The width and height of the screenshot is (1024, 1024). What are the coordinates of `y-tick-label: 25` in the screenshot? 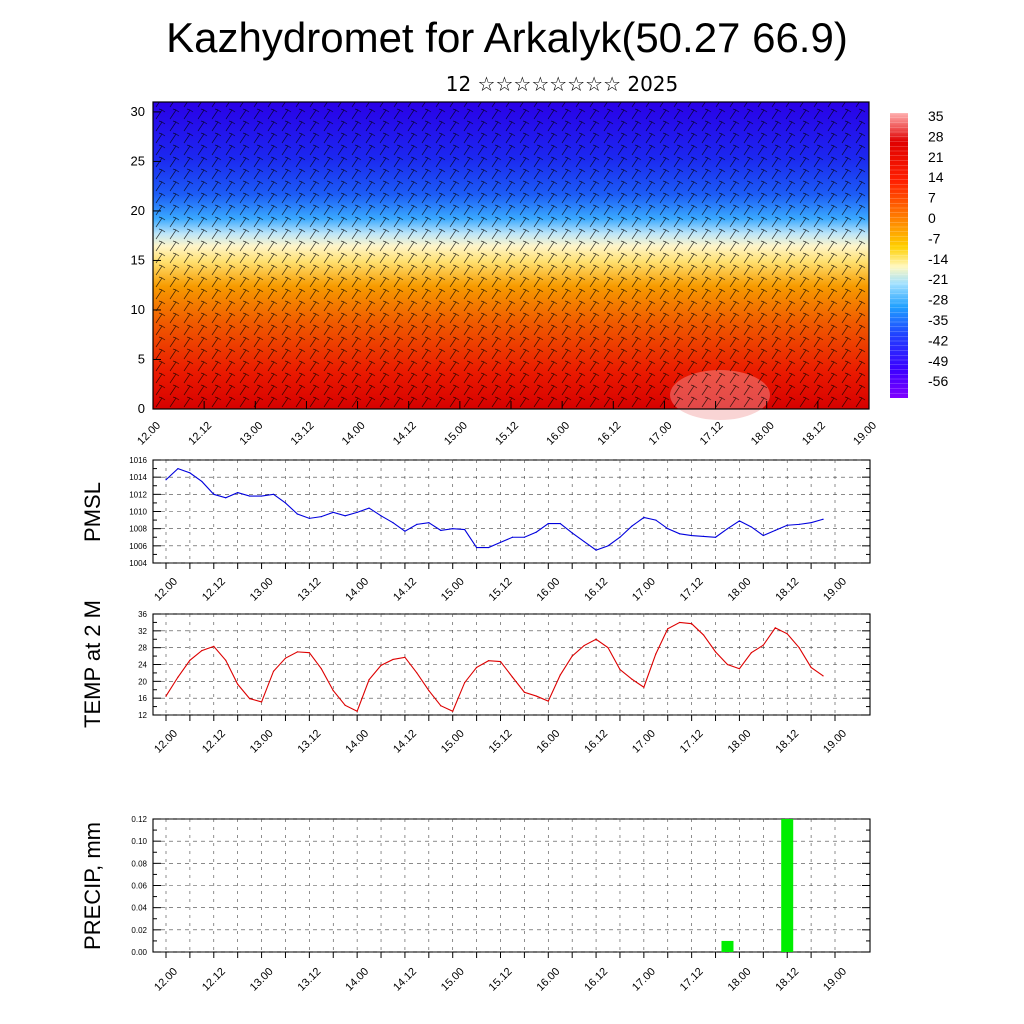 It's located at (138, 160).